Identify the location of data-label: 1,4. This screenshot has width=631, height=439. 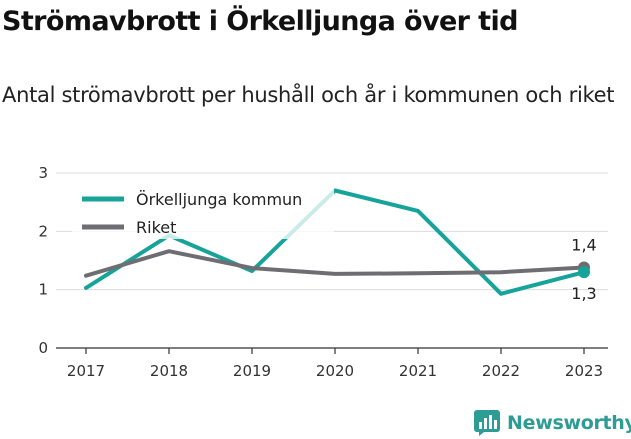
(583, 245).